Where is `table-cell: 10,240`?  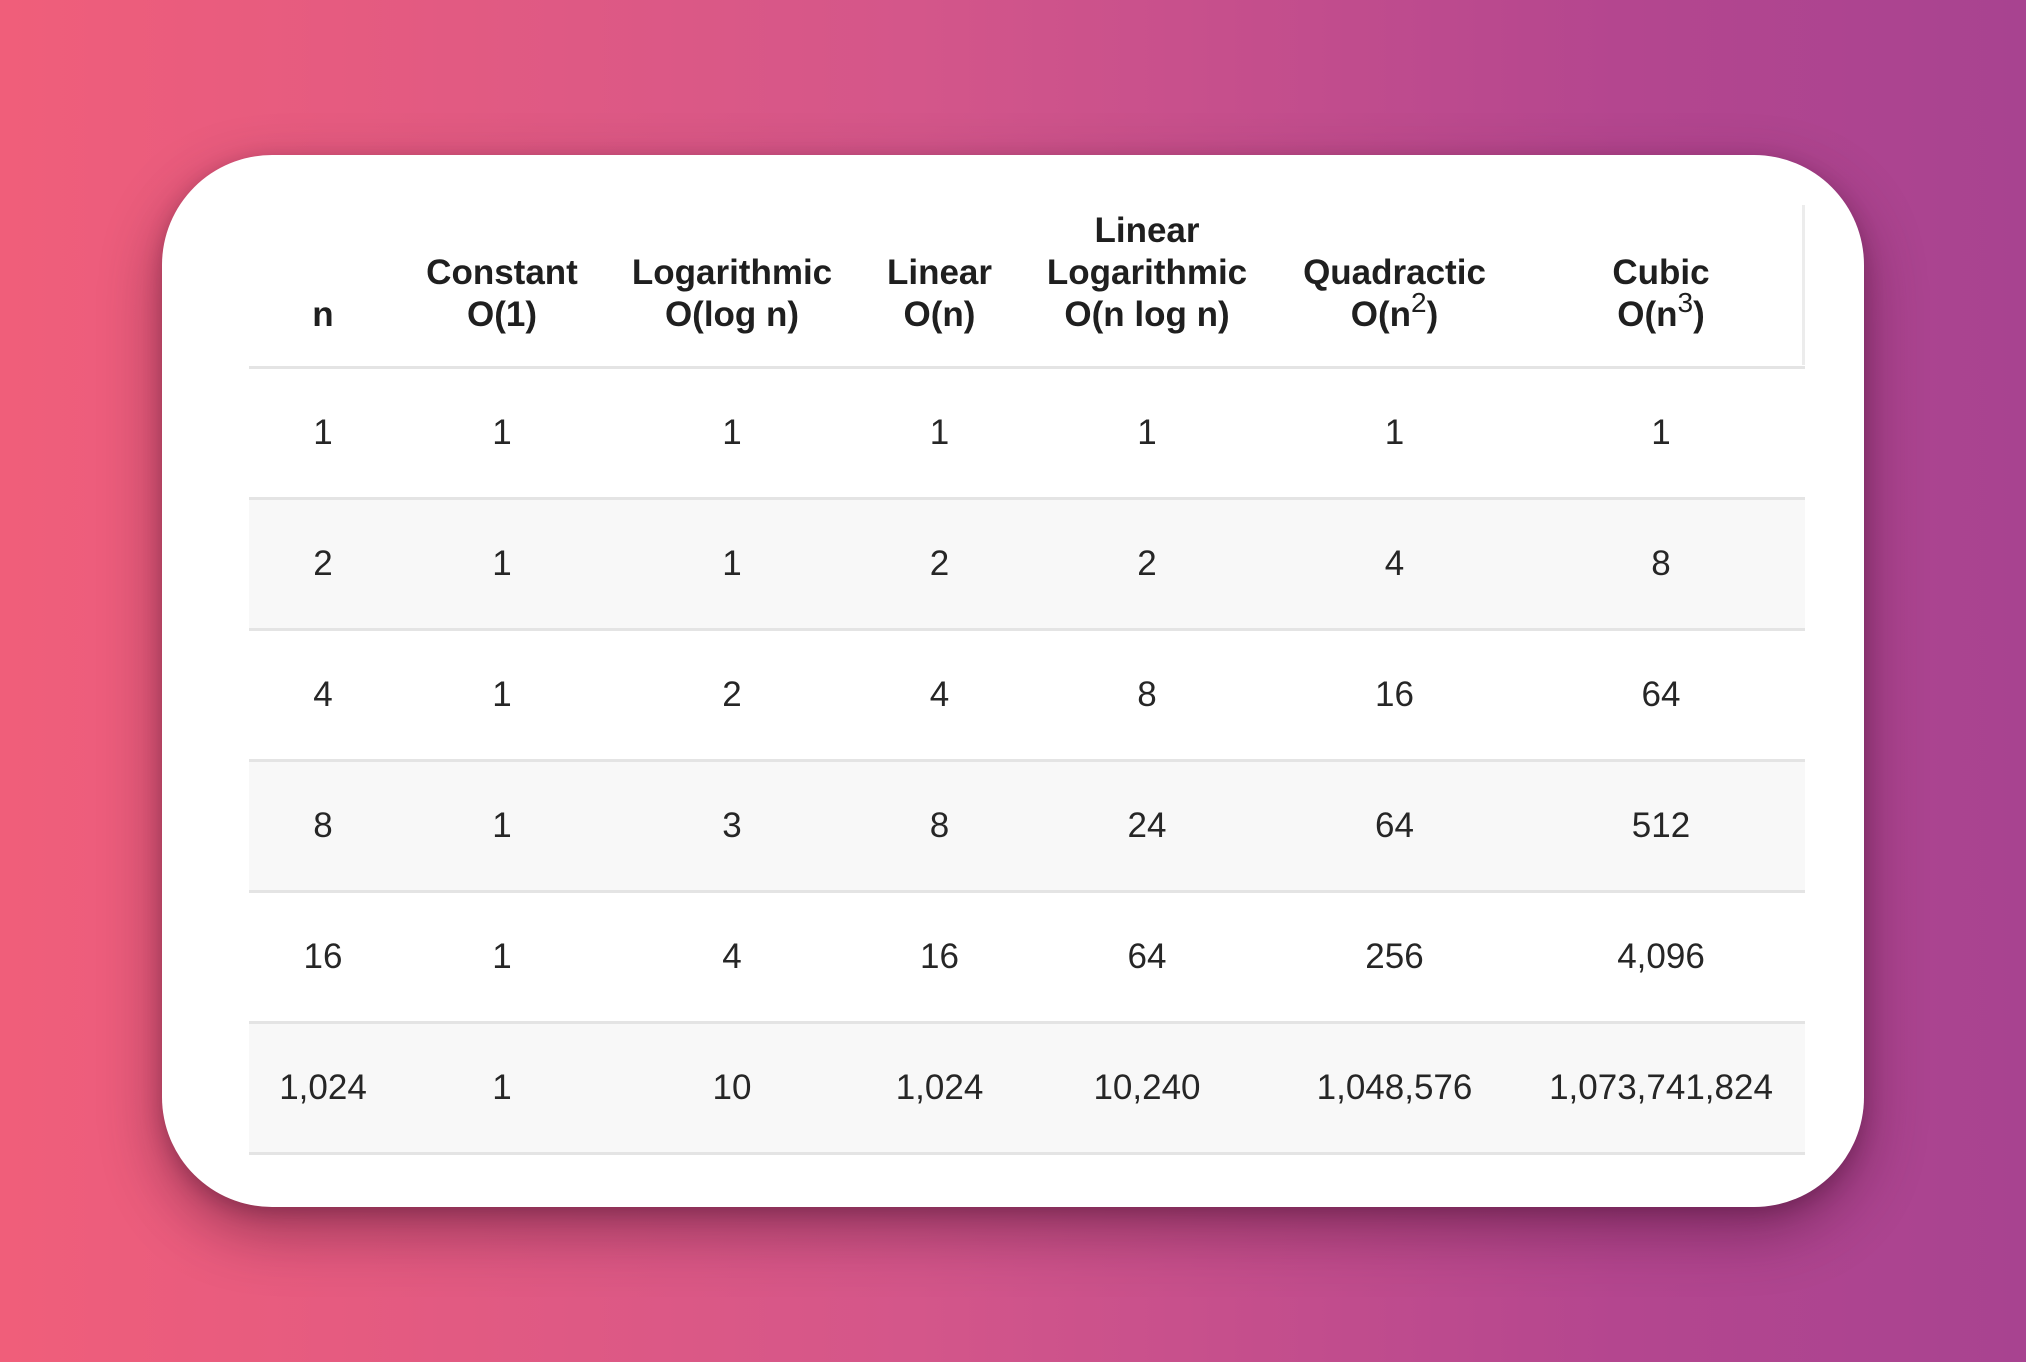
table-cell: 10,240 is located at coordinates (1147, 1087).